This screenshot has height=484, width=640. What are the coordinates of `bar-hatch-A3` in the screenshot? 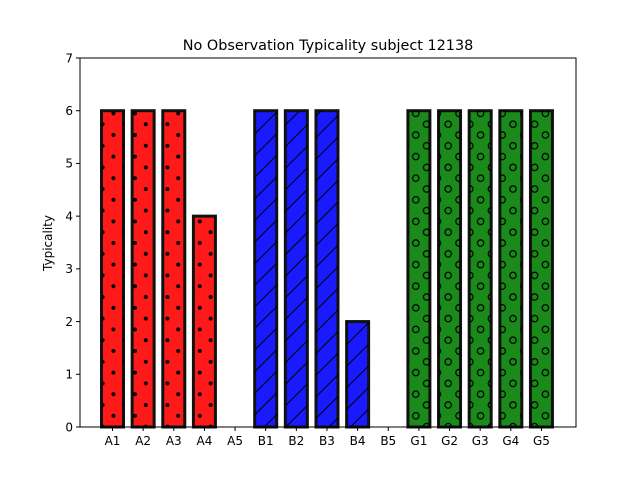 It's located at (173, 268).